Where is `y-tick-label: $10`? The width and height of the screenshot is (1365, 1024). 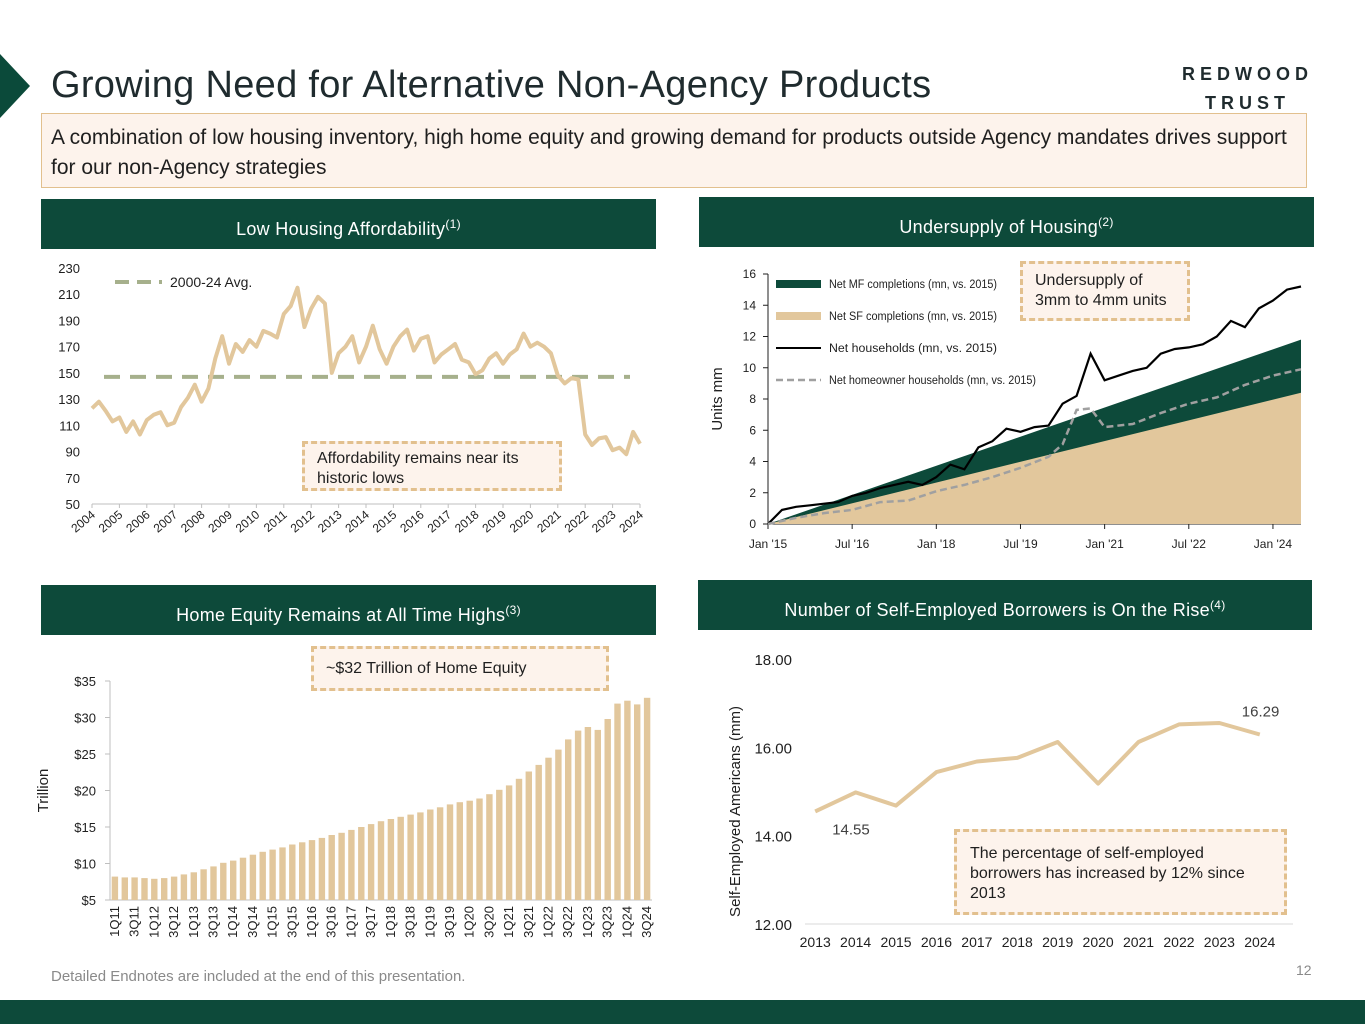
y-tick-label: $10 is located at coordinates (85, 864).